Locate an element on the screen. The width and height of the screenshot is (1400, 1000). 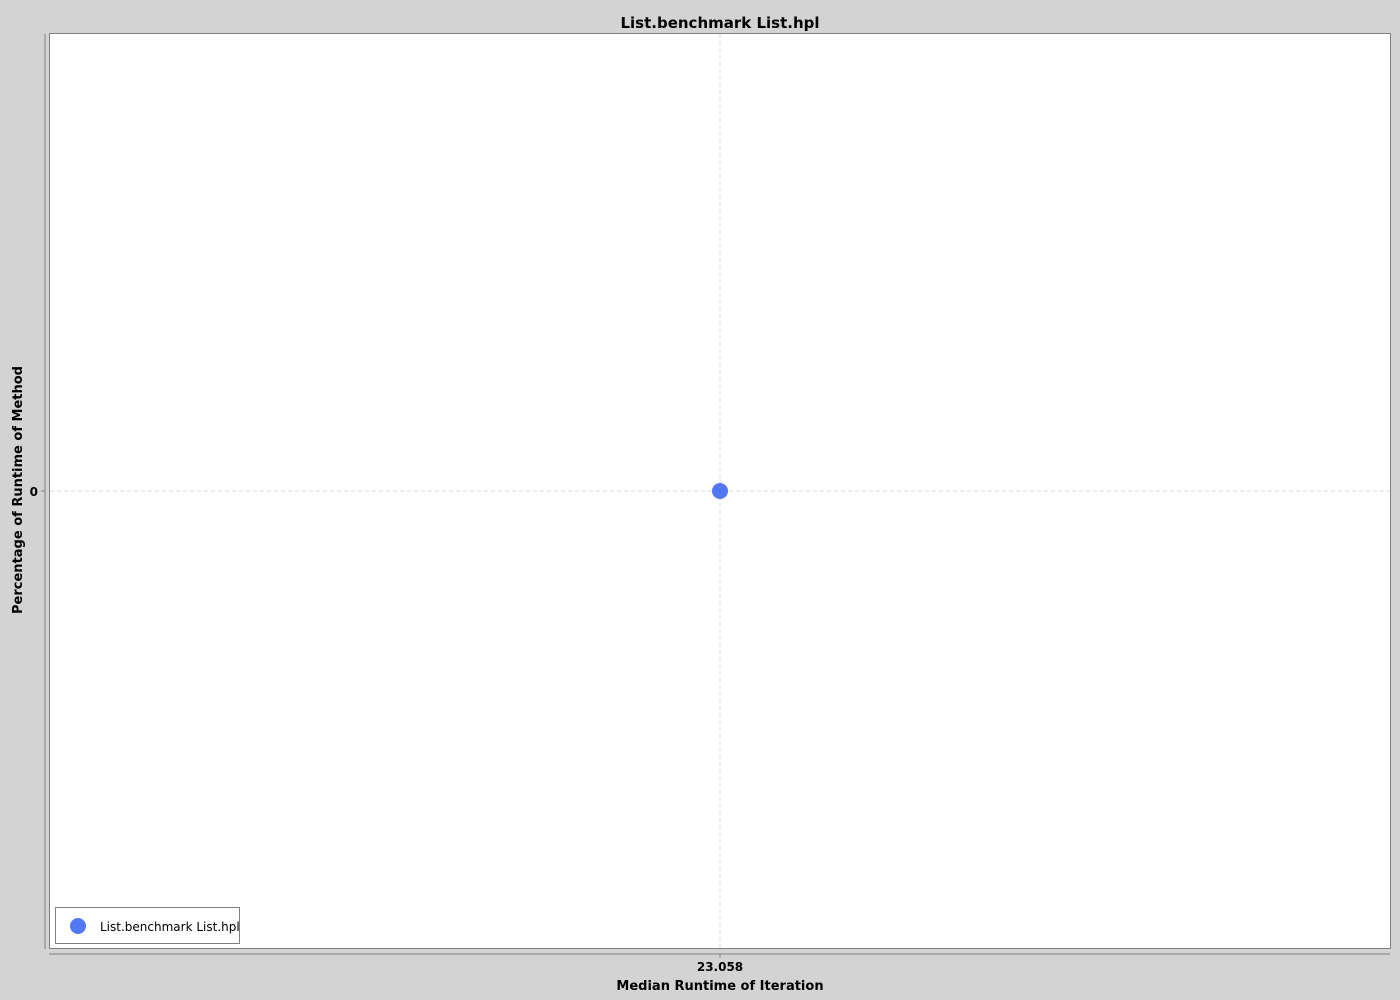
legend: List.benchmark List.hpl is located at coordinates (147, 925).